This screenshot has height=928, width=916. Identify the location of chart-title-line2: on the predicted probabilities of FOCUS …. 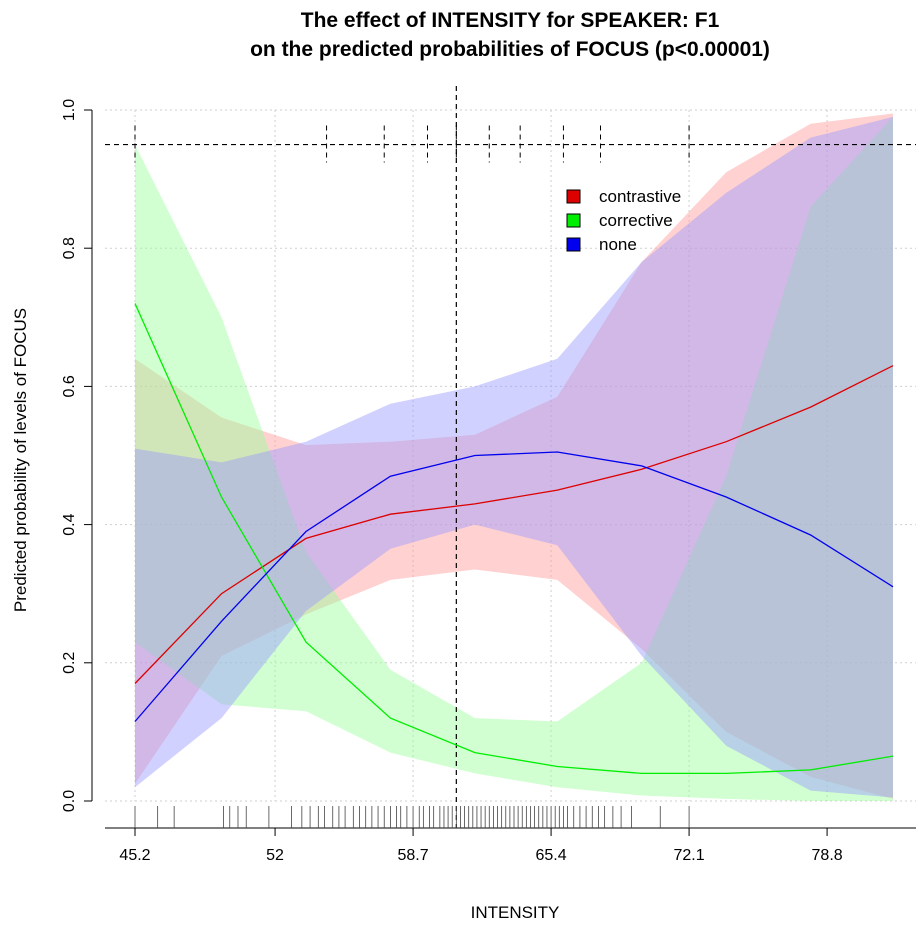
(510, 49).